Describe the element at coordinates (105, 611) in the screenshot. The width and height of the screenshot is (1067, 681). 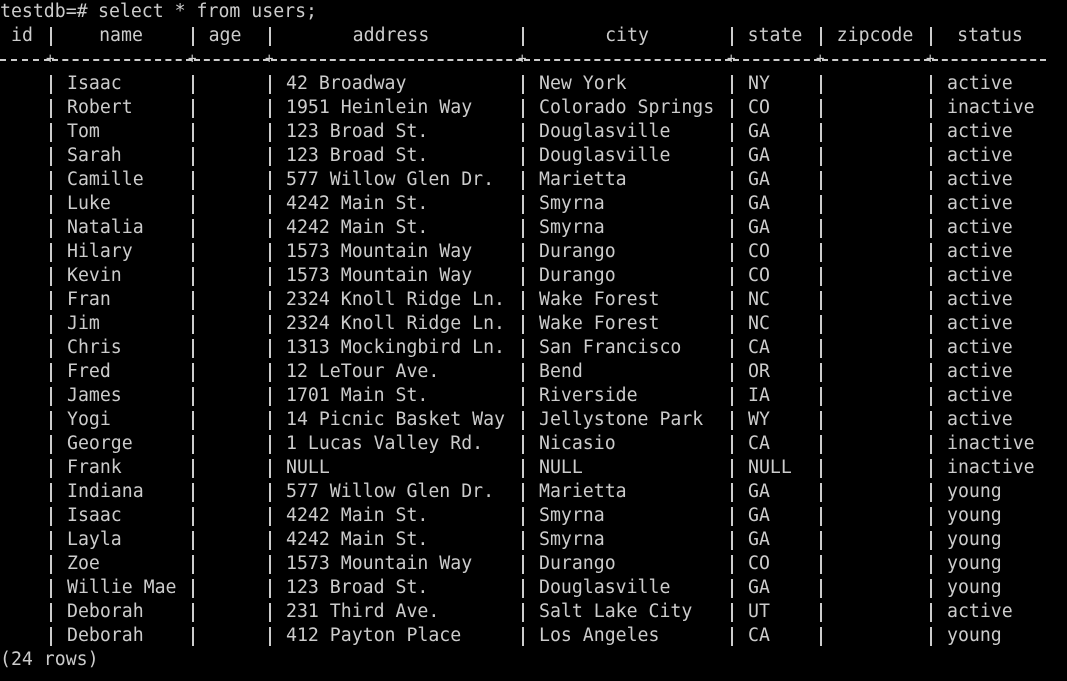
I see `cell-name: Deborah` at that location.